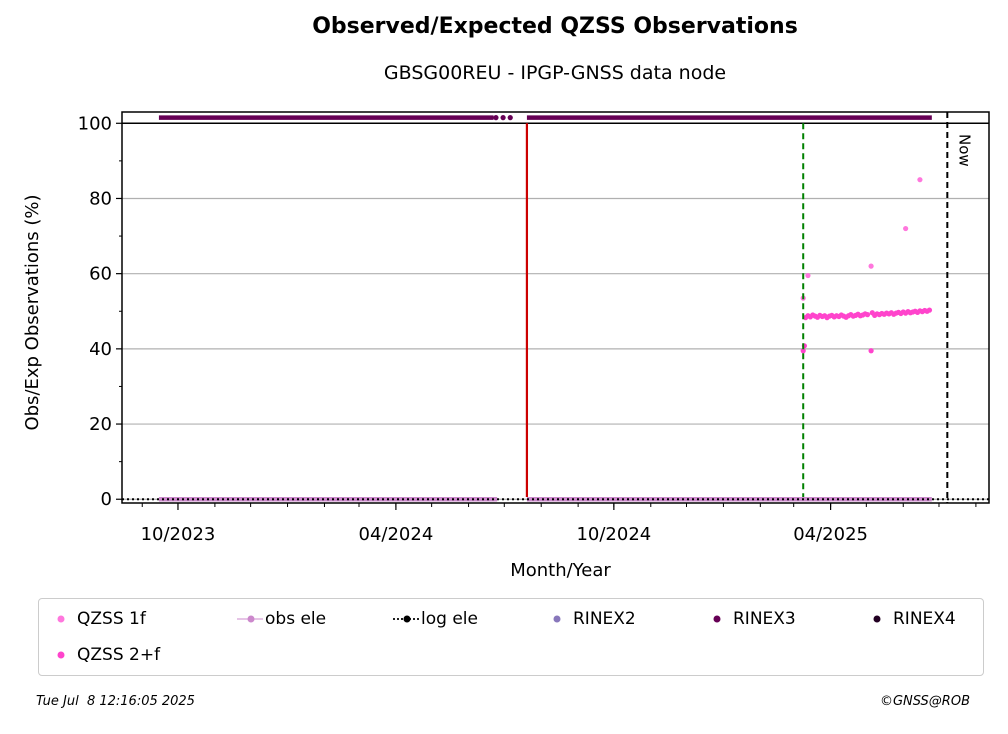  Describe the element at coordinates (115, 701) in the screenshot. I see `timestamp-label: Tue Jul 8 12:16:05 2025` at that location.